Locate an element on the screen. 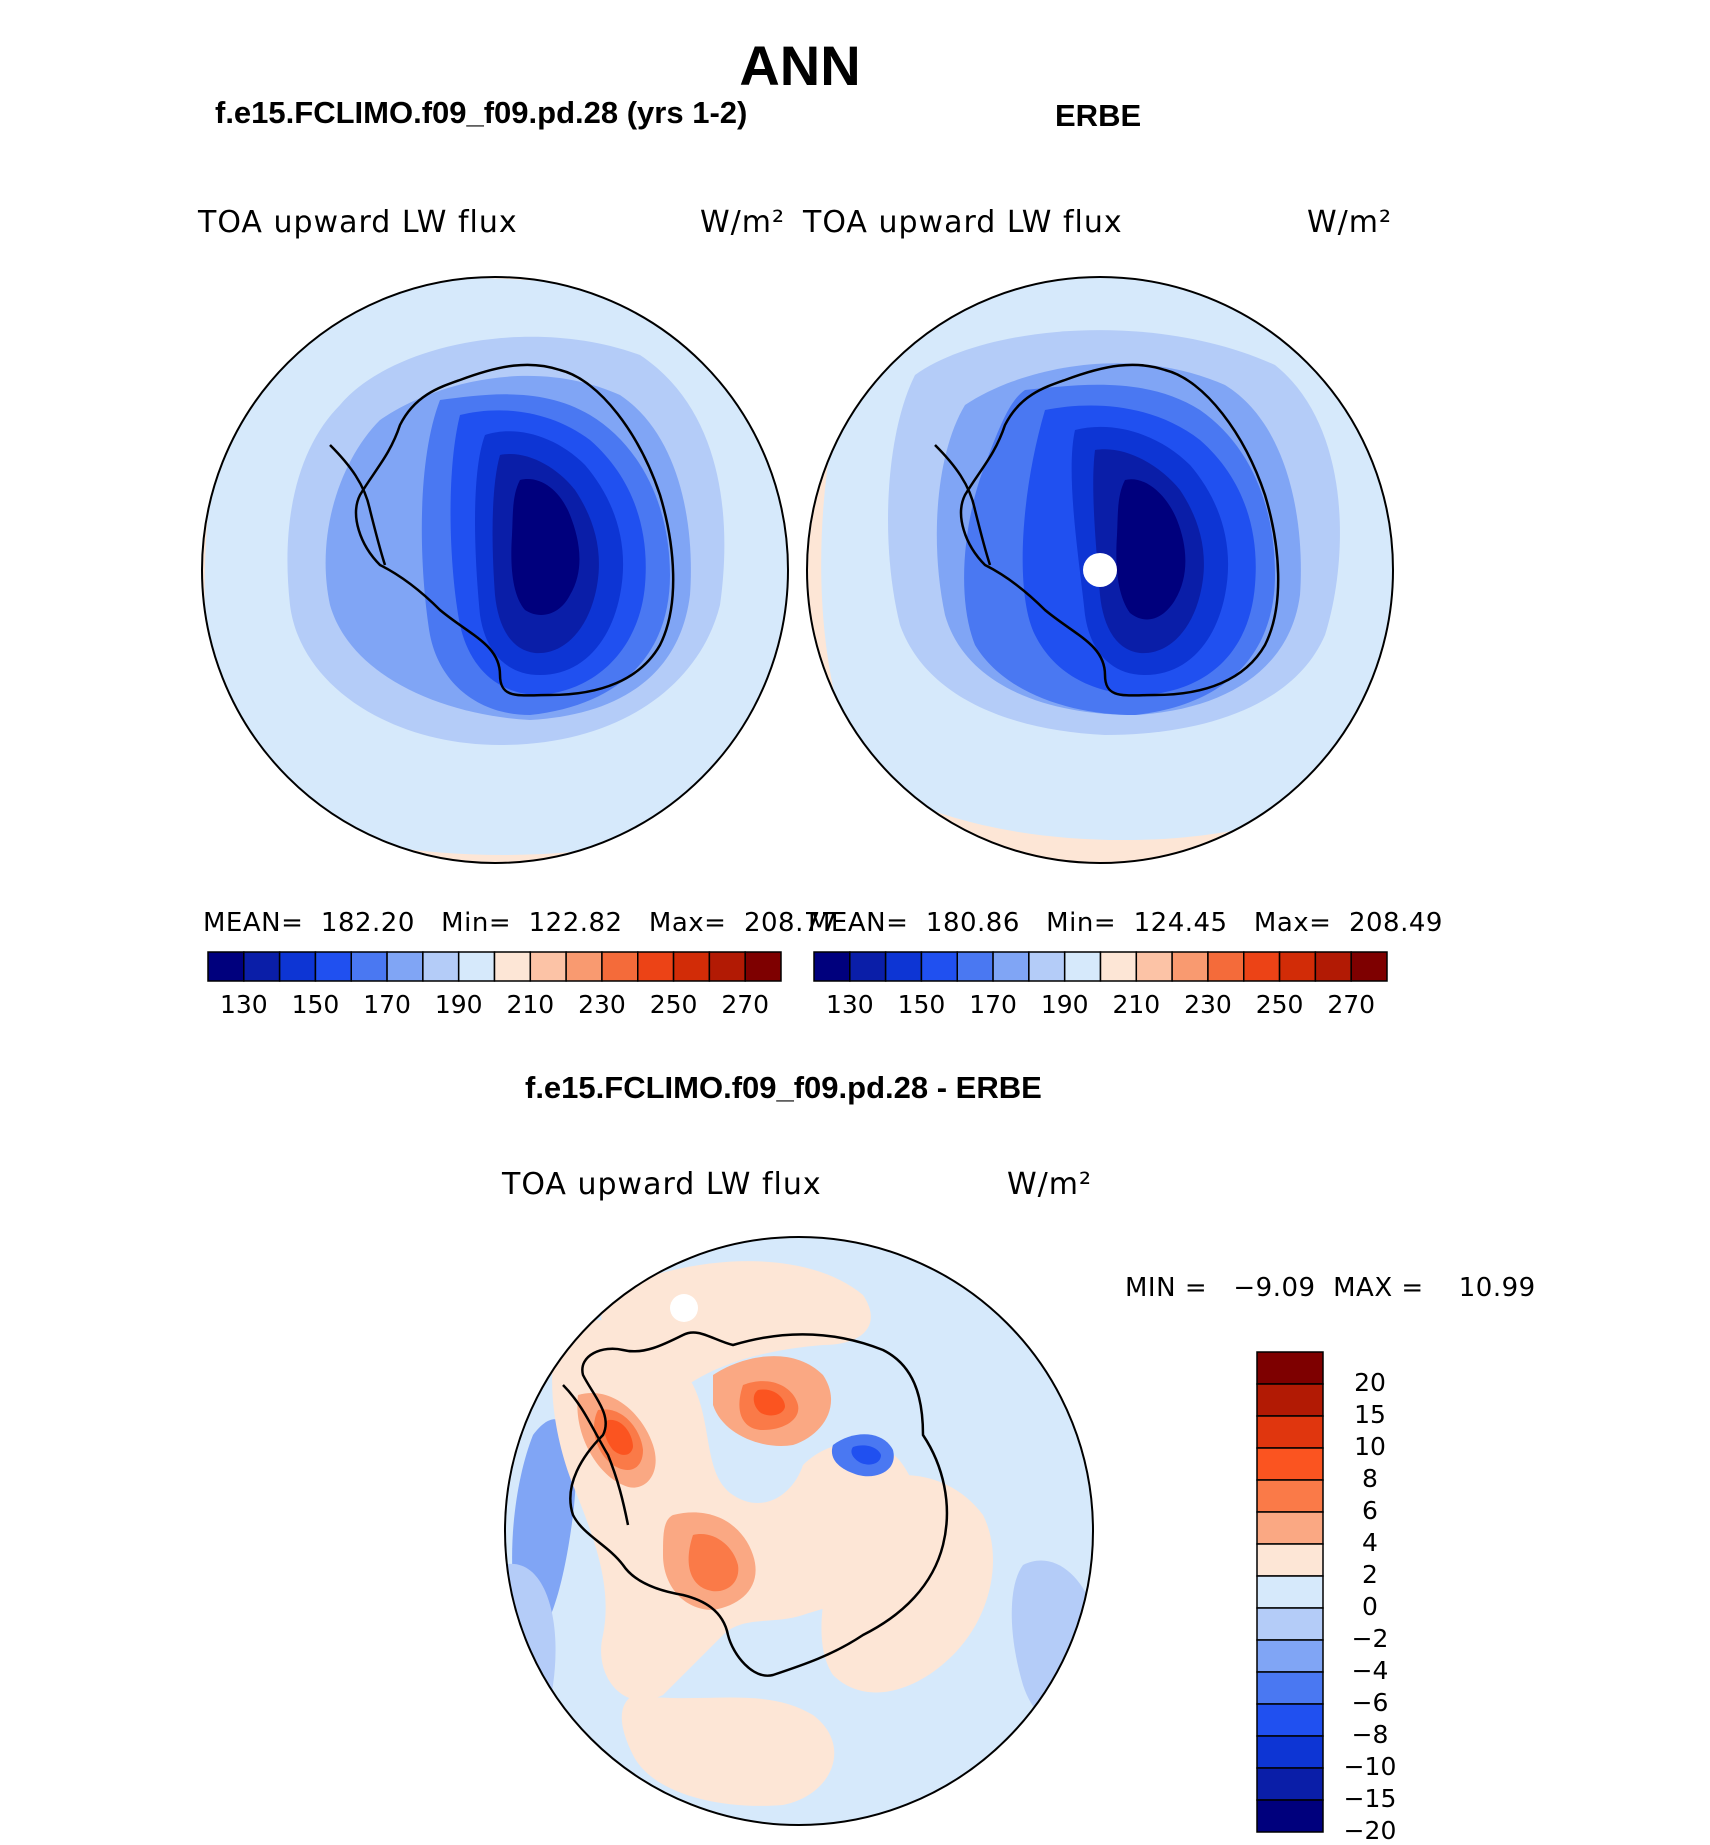 This screenshot has height=1845, width=1710. contour-band-4-6-ross is located at coordinates (713, 1563).